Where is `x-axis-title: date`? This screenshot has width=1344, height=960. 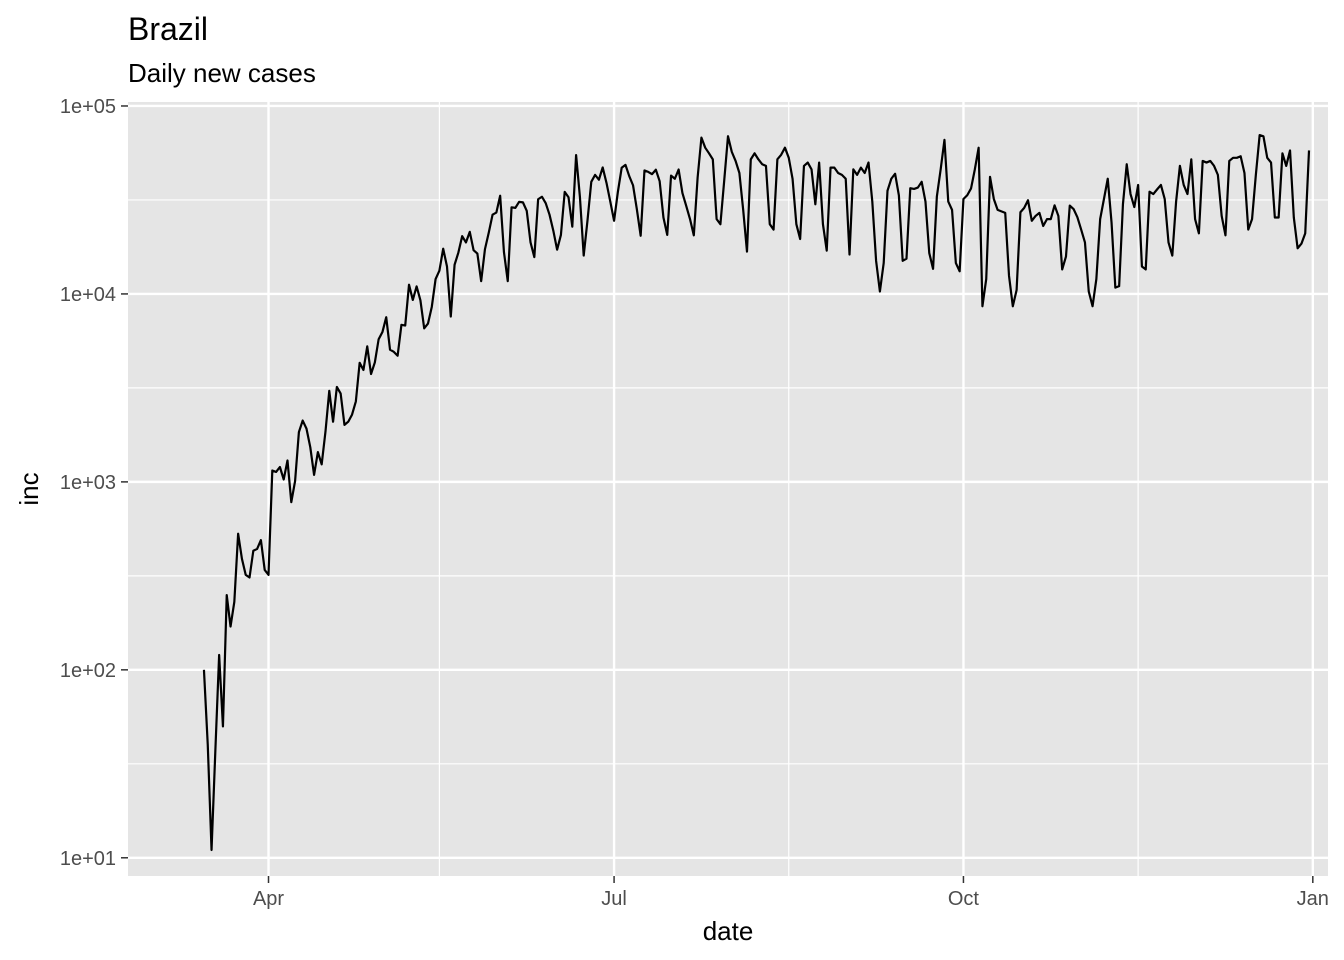
x-axis-title: date is located at coordinates (728, 931).